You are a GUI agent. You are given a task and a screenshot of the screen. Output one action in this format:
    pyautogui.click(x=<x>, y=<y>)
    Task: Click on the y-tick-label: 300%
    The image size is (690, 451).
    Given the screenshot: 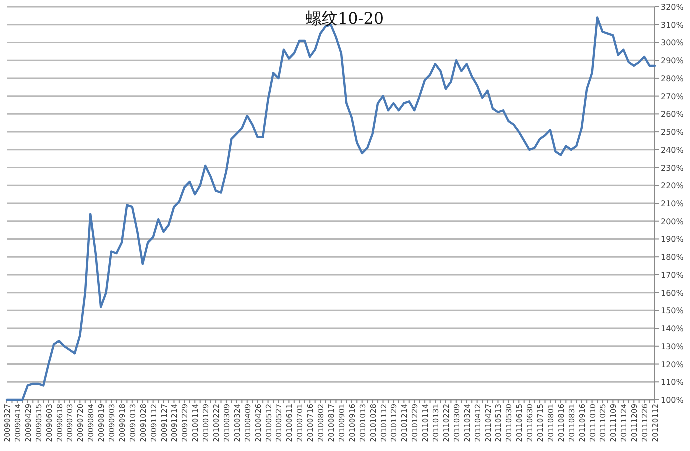 What is the action you would take?
    pyautogui.click(x=672, y=43)
    